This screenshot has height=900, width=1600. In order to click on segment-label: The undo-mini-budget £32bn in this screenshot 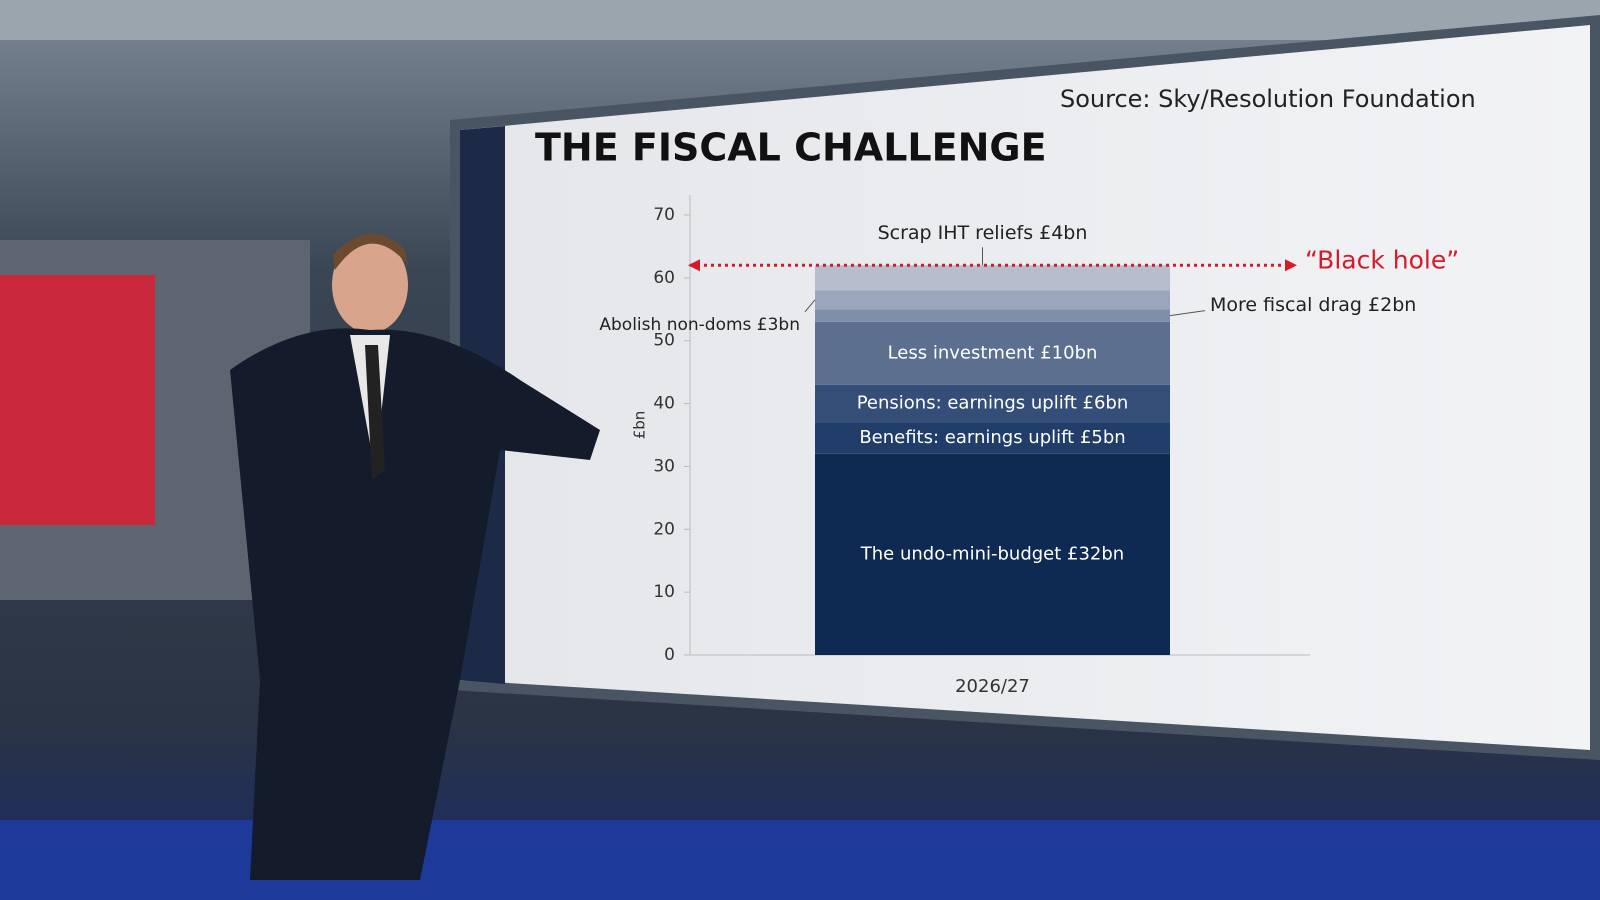, I will do `click(992, 553)`.